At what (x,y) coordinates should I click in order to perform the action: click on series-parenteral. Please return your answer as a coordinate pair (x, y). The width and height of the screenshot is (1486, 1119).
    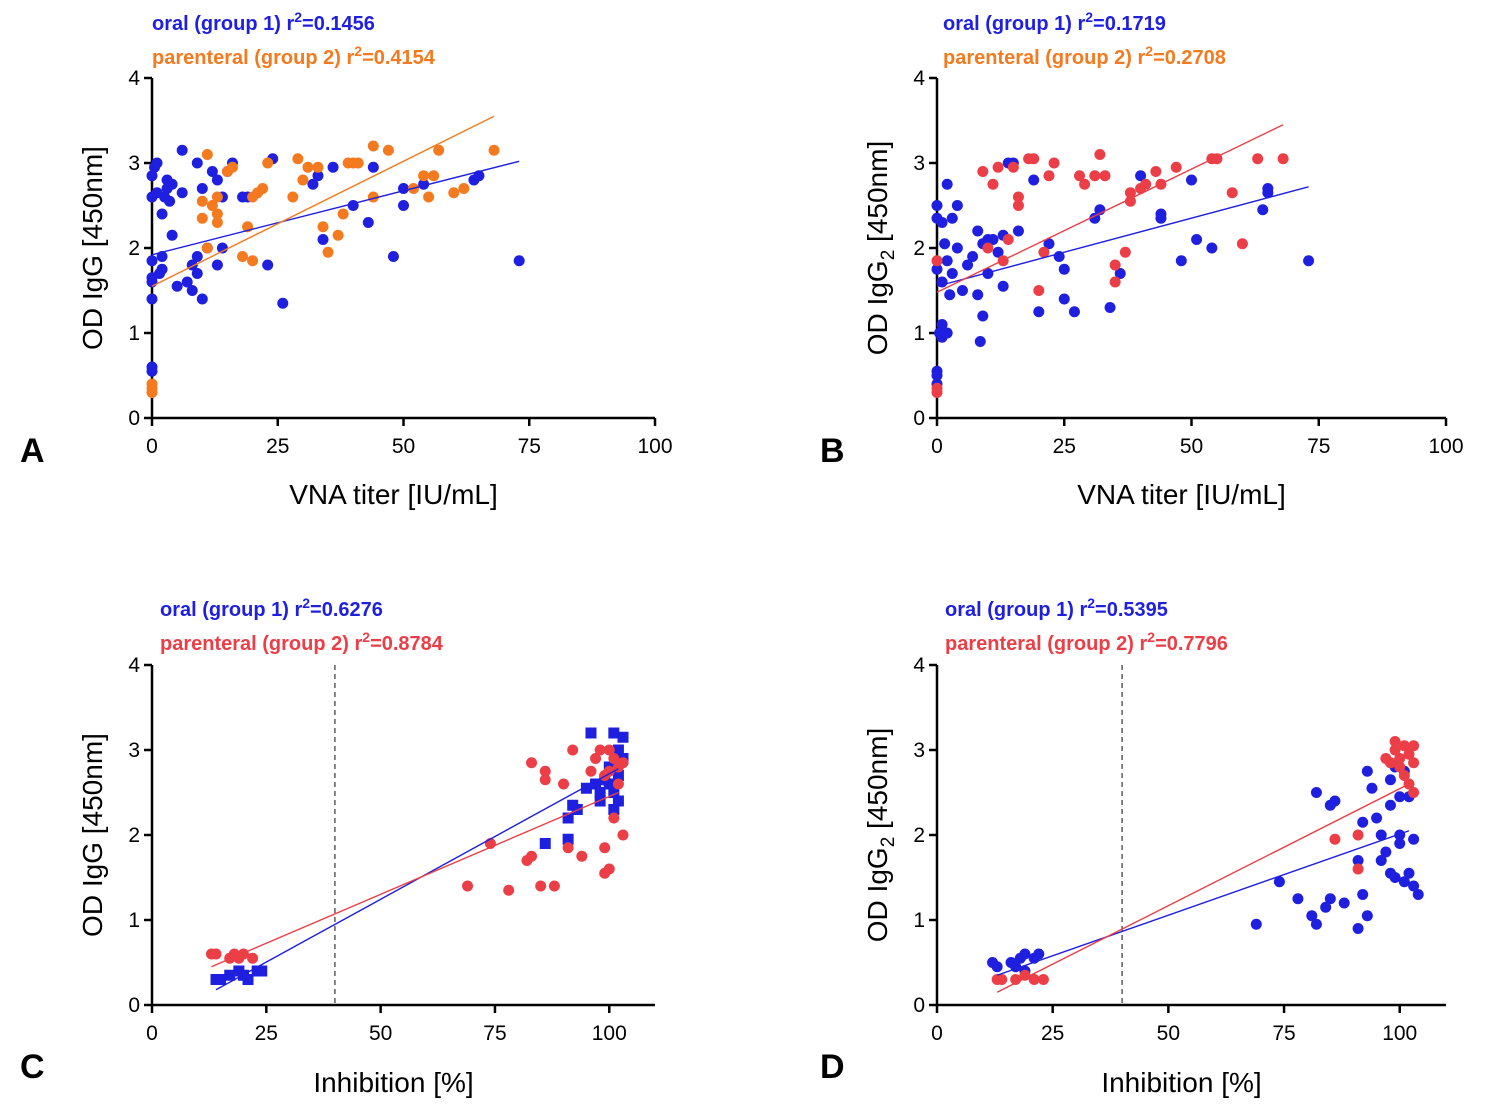
    Looking at the image, I should click on (417, 854).